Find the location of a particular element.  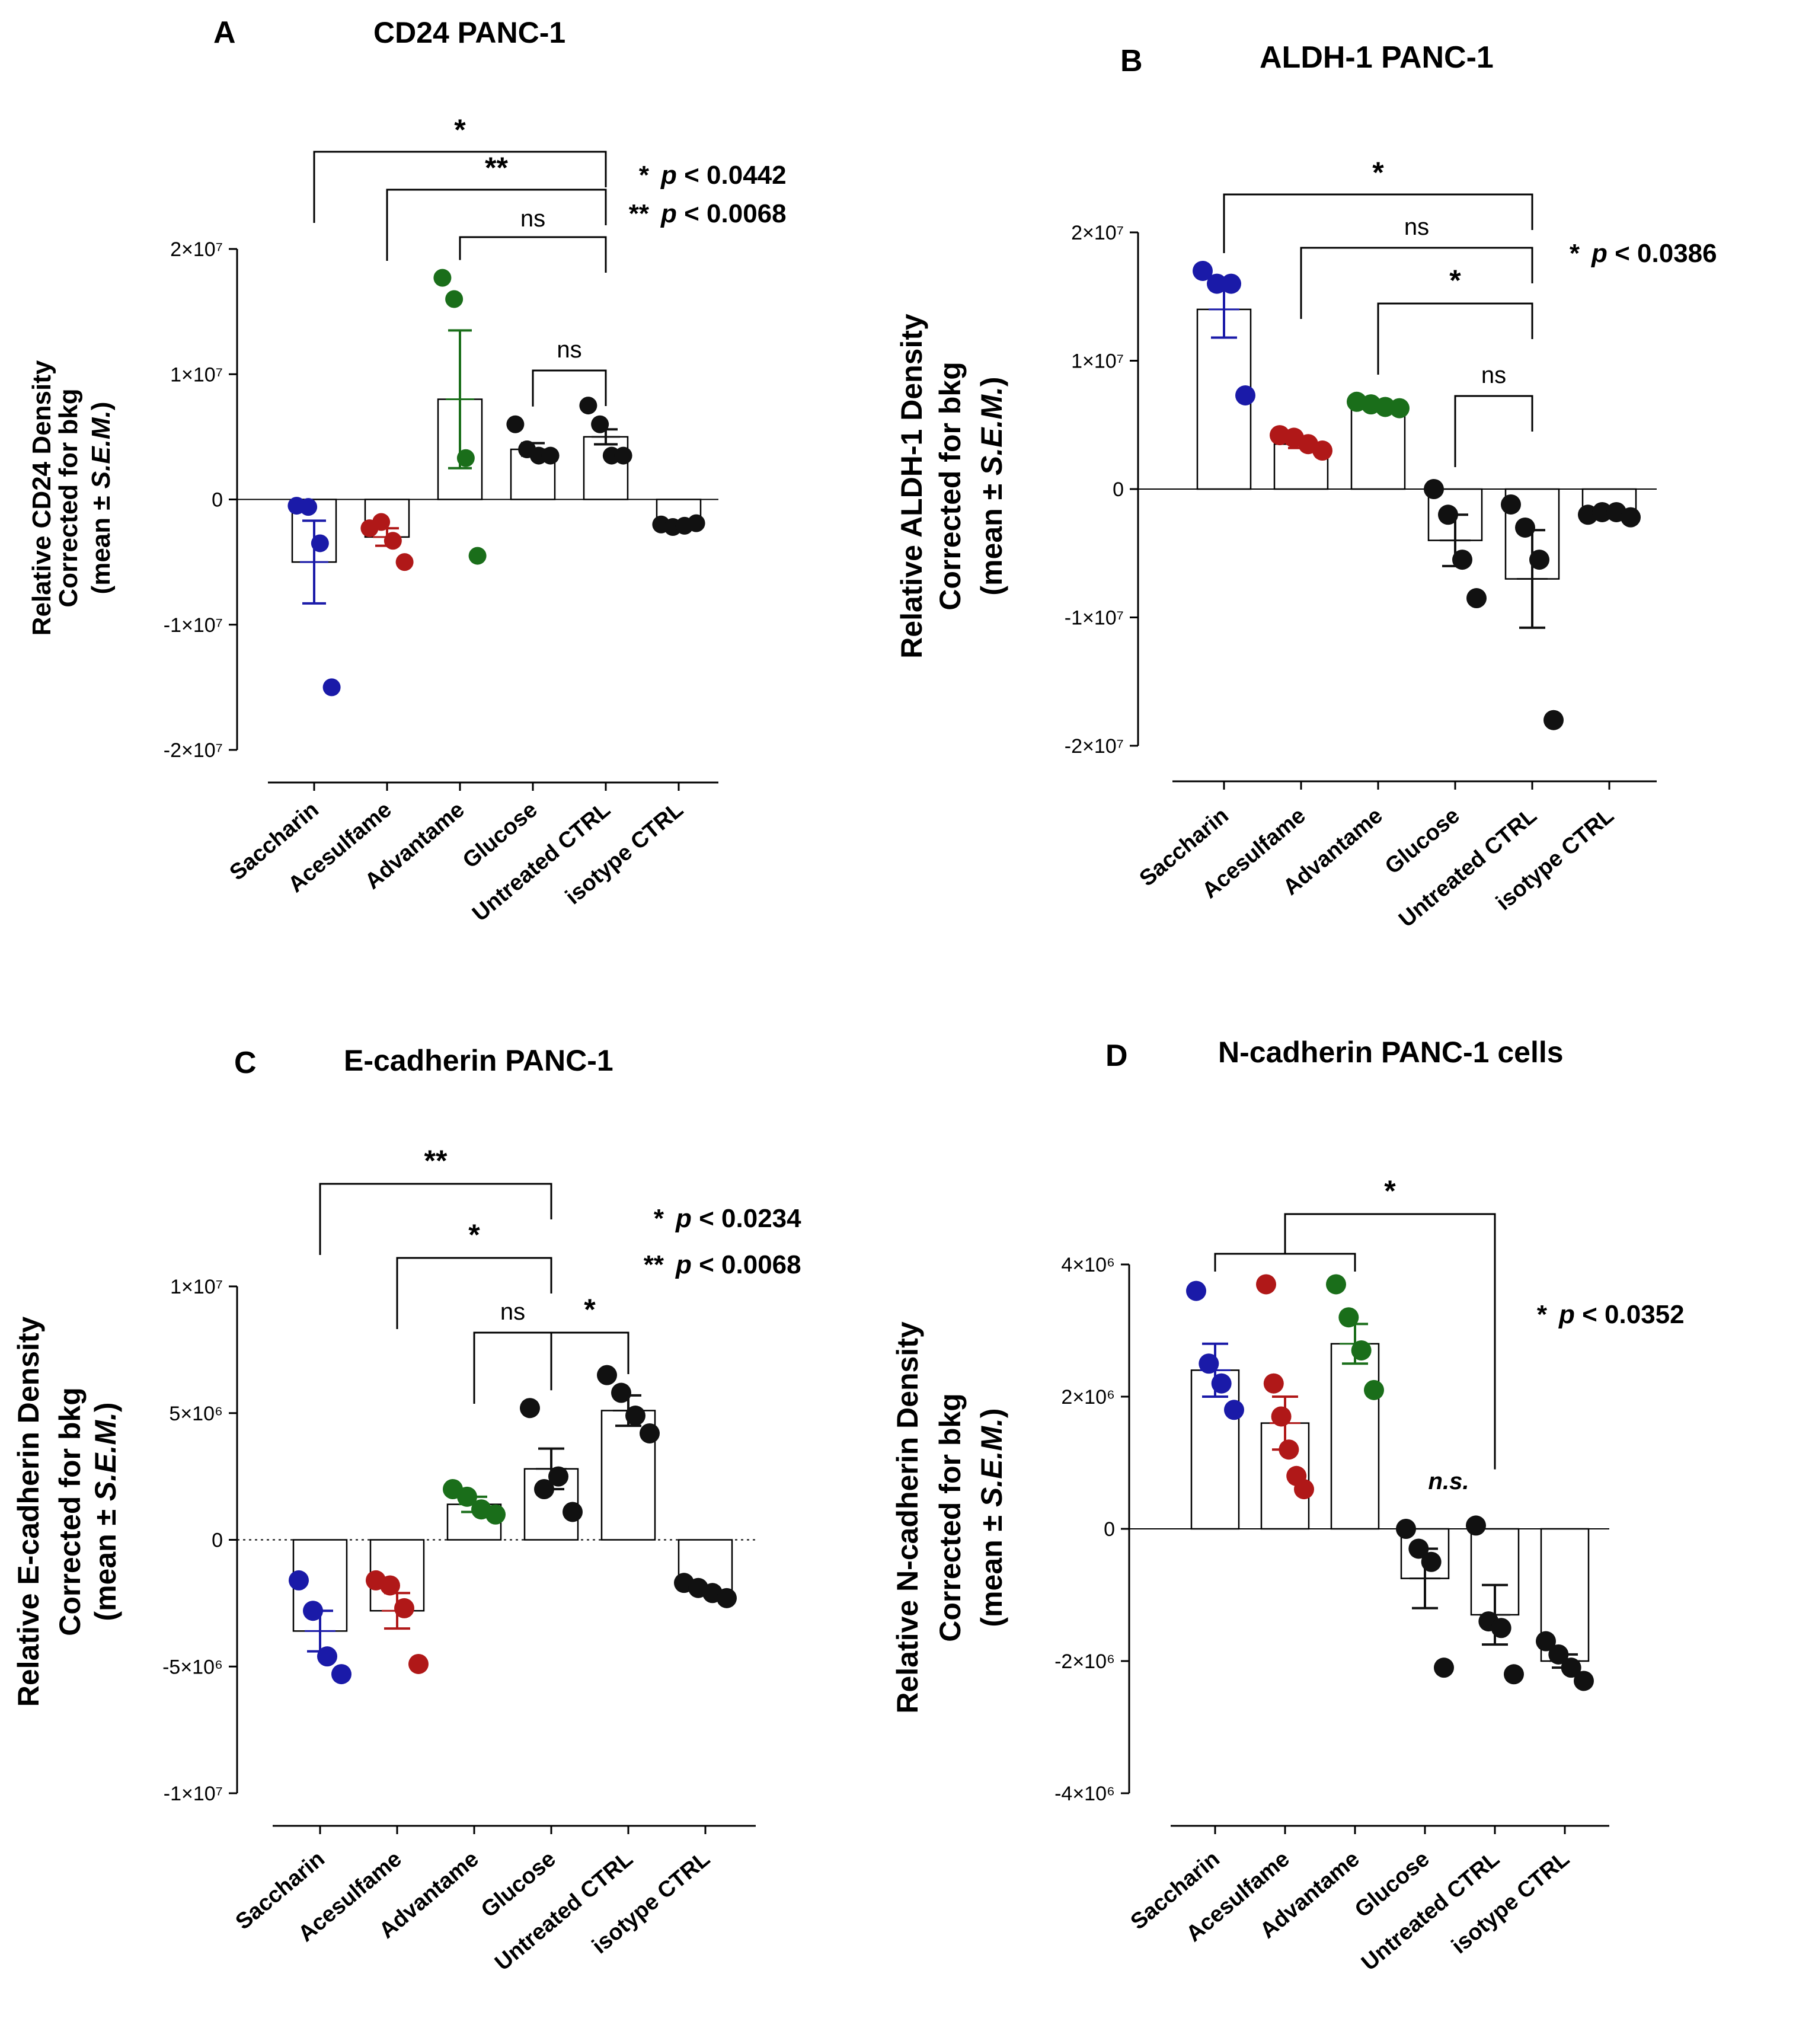

y-axis-label-line: Relative E-cadherin Density is located at coordinates (28, 1512).